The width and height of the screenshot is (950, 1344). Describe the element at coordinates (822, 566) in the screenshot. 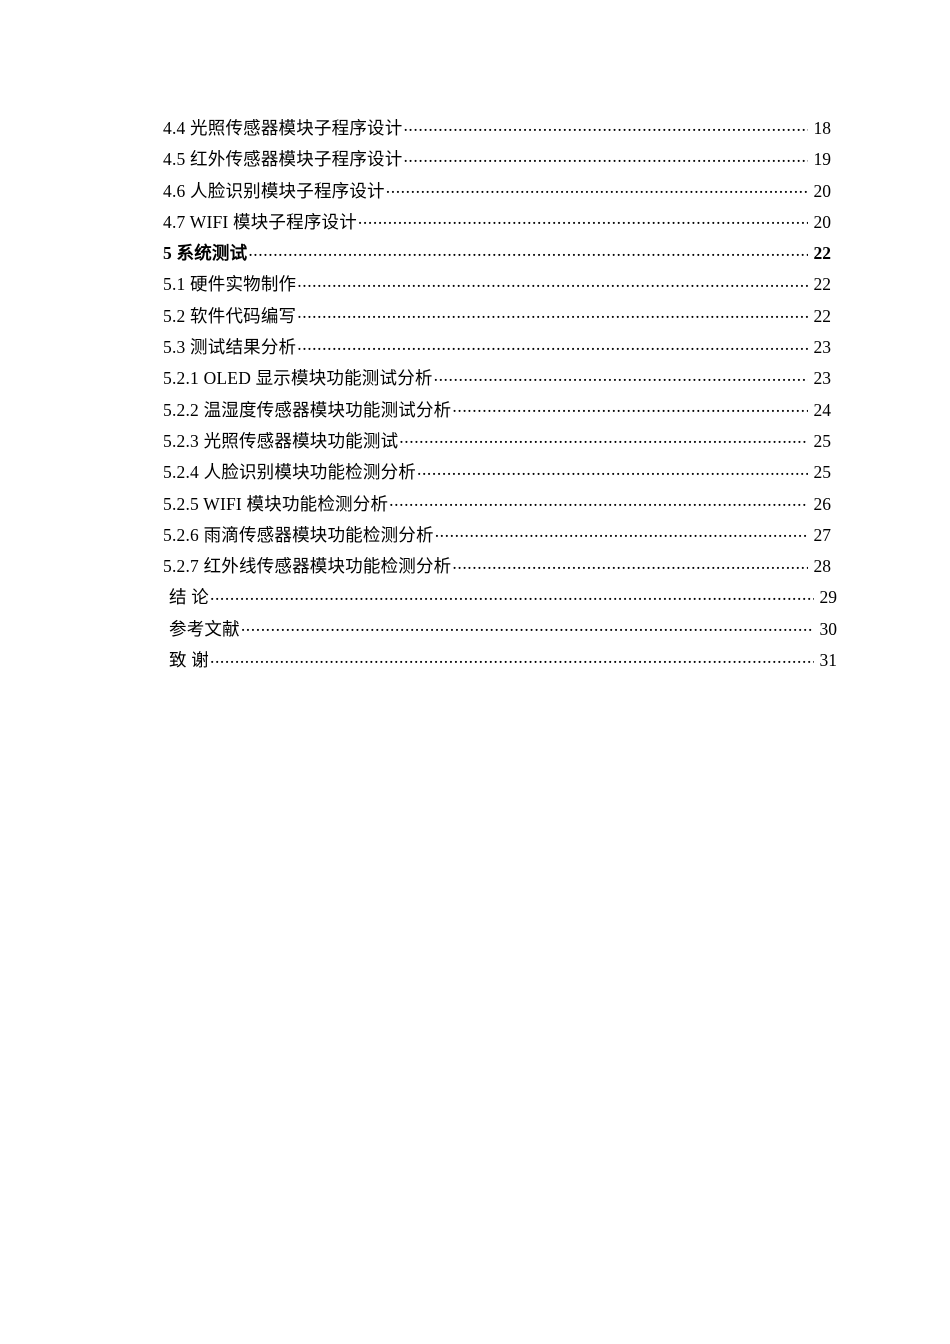

I see `toc-entry-page-number: 28` at that location.